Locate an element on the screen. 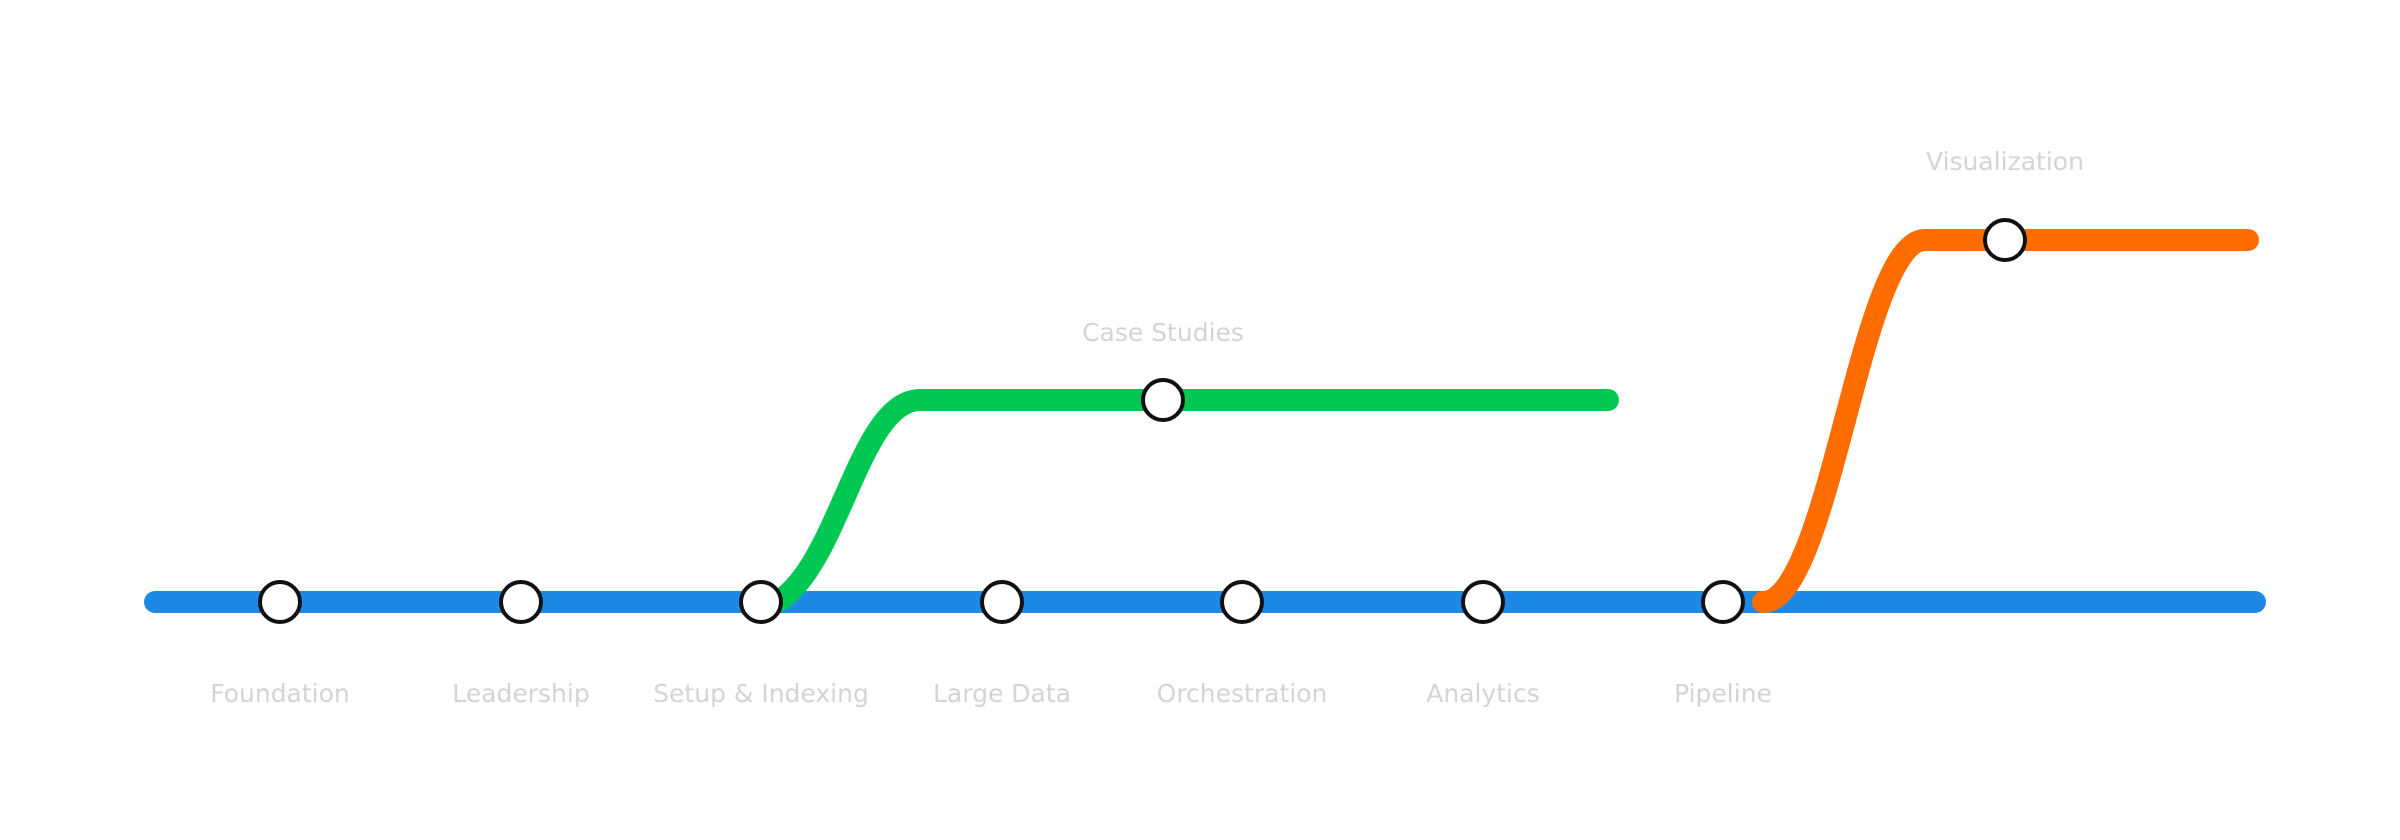  station-foundation is located at coordinates (280, 602).